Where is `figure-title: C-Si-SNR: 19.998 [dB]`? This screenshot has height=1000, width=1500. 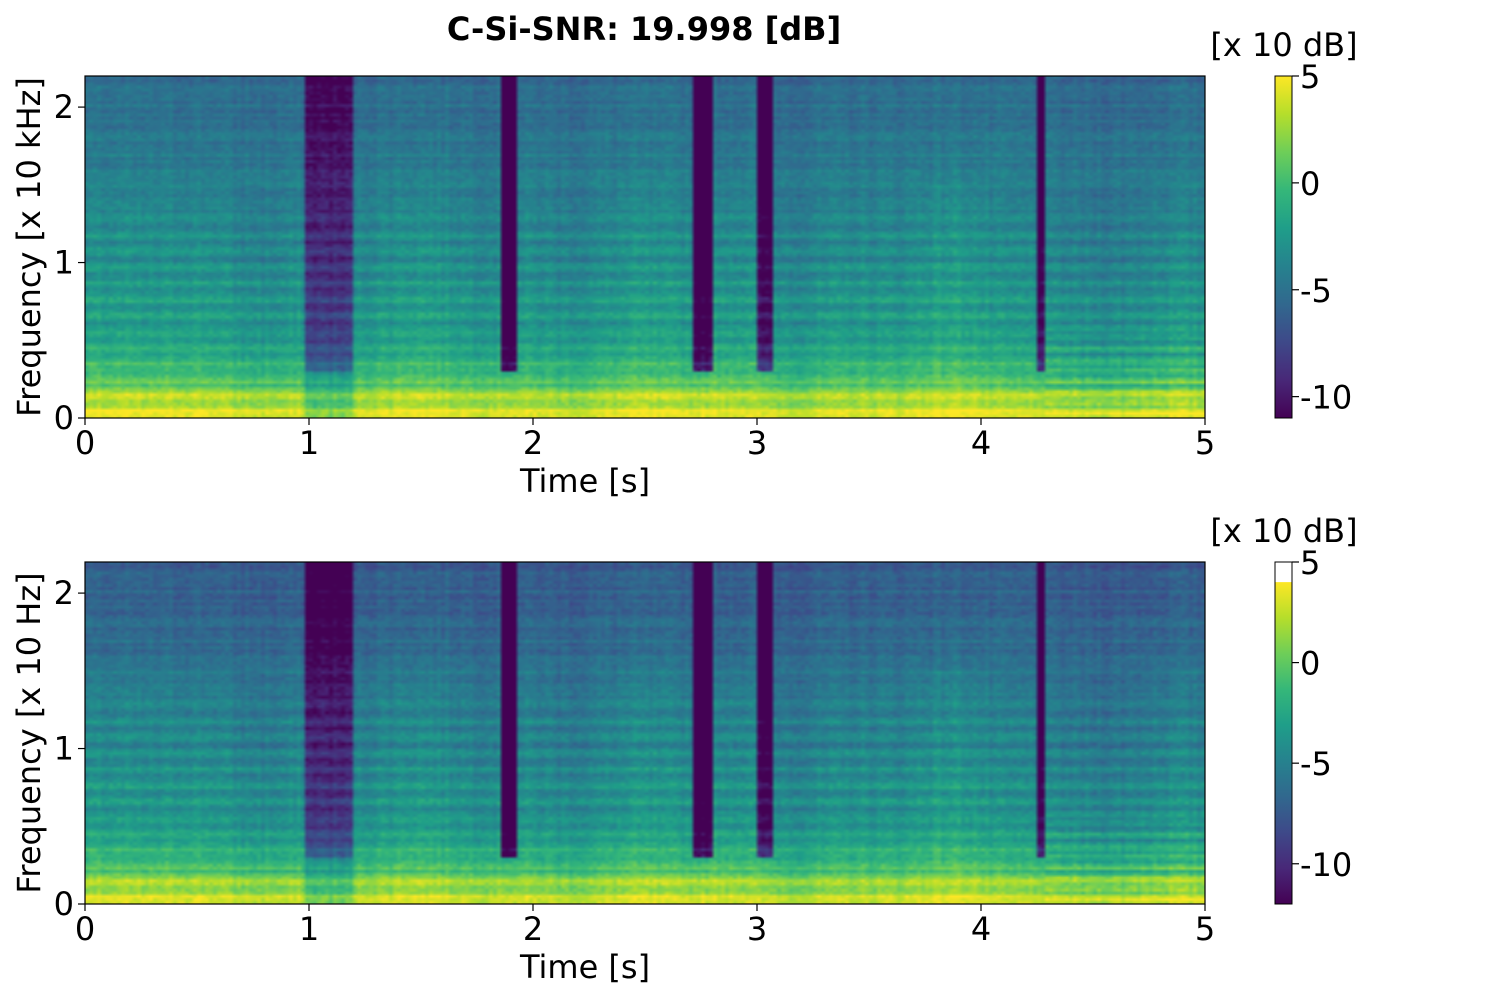
figure-title: C-Si-SNR: 19.998 [dB] is located at coordinates (644, 29).